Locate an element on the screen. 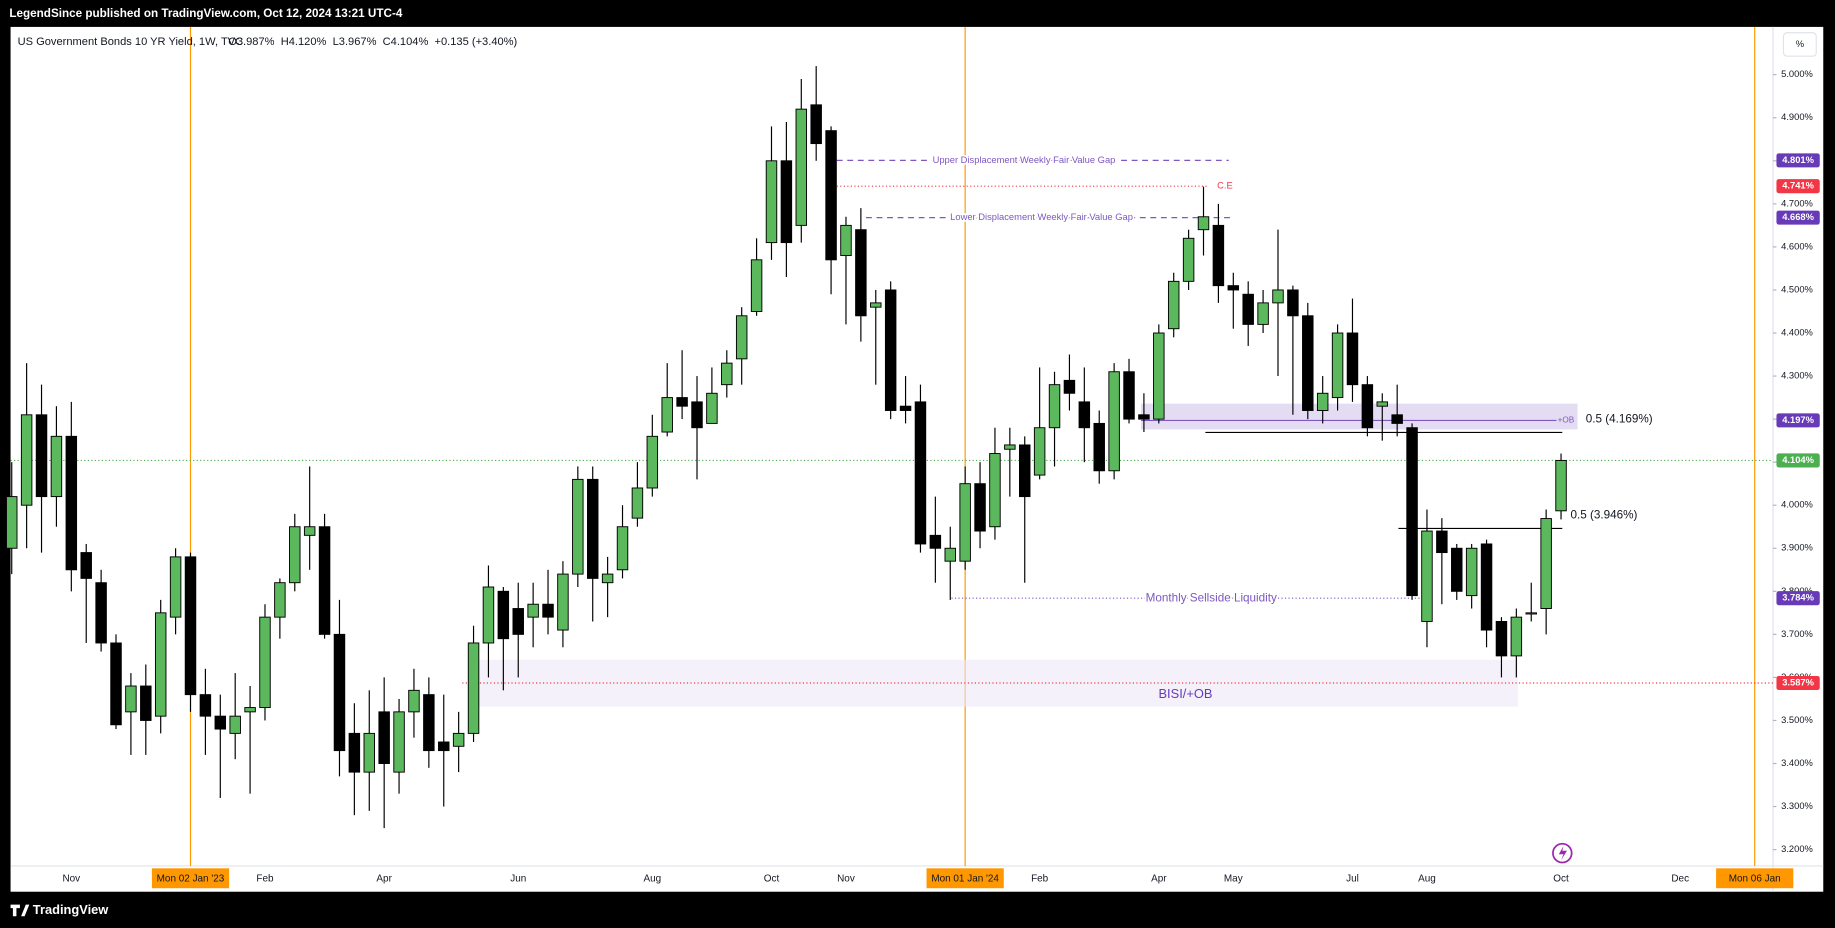 The height and width of the screenshot is (928, 1835). scale-button-label: % is located at coordinates (1800, 44).